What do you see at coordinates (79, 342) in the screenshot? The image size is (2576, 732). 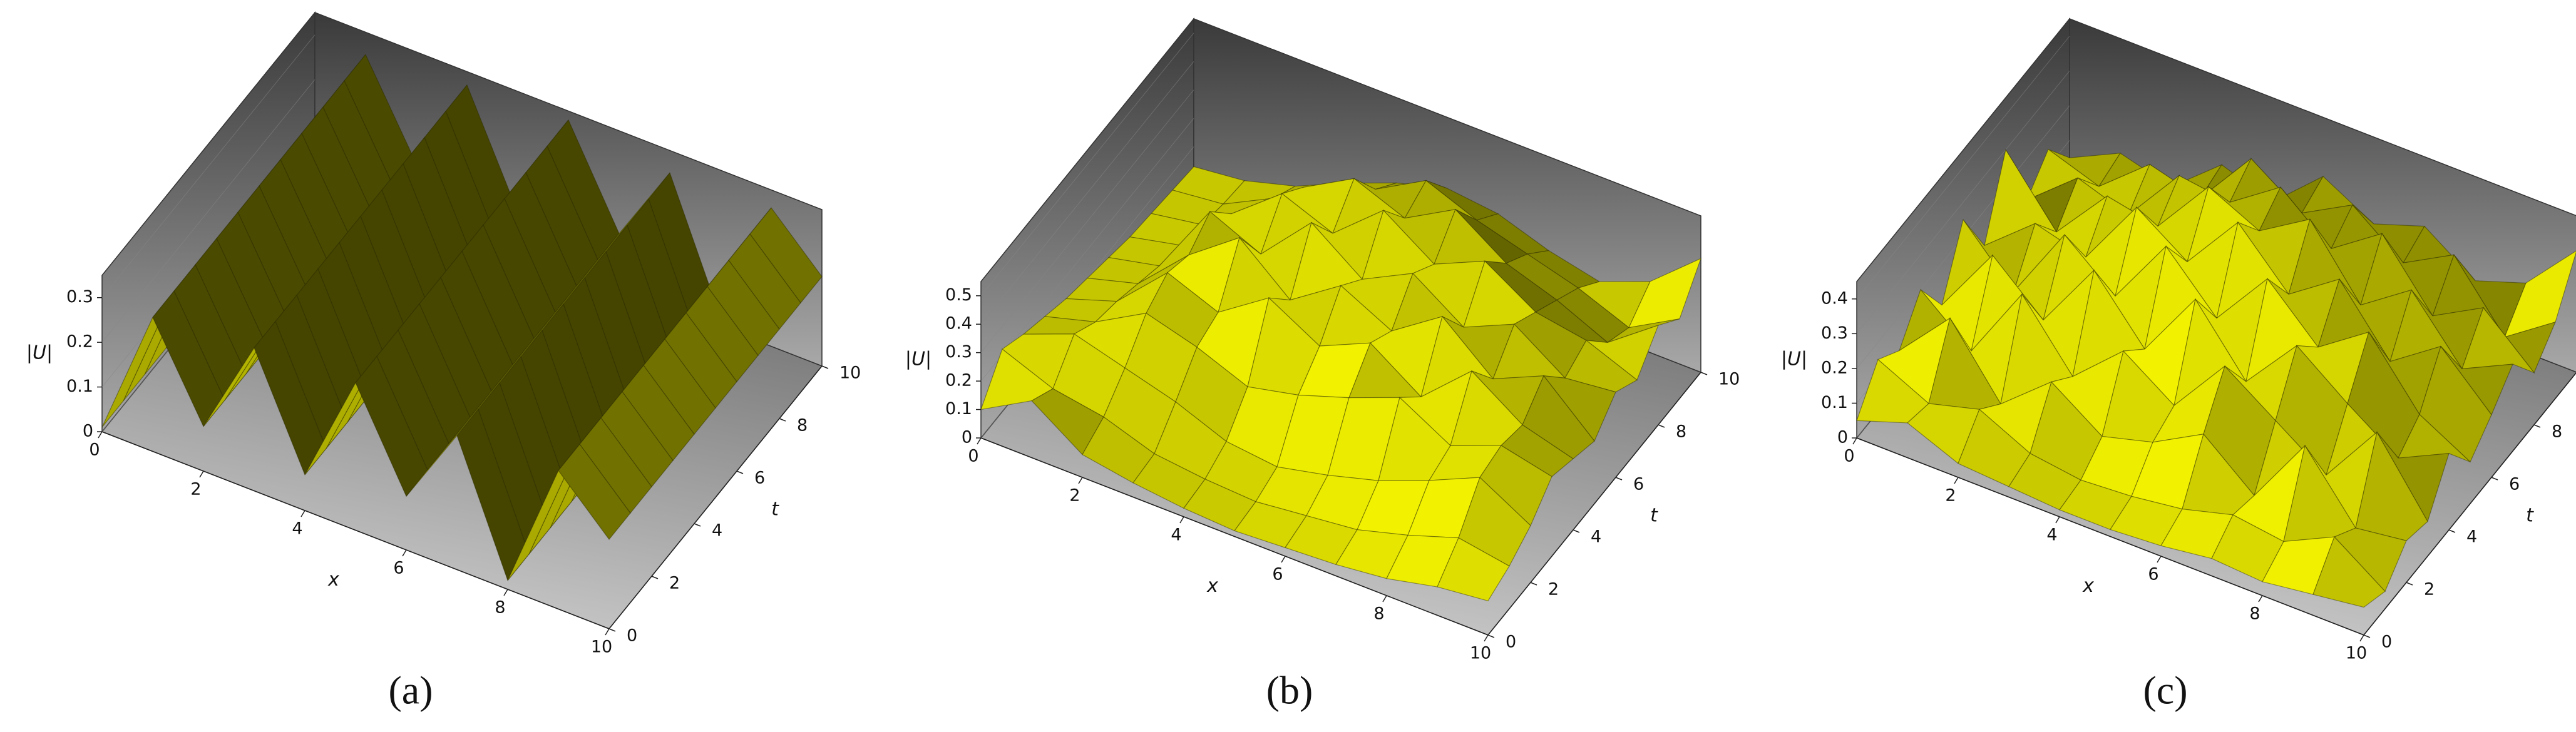 I see `z-tick-label: 0.2` at bounding box center [79, 342].